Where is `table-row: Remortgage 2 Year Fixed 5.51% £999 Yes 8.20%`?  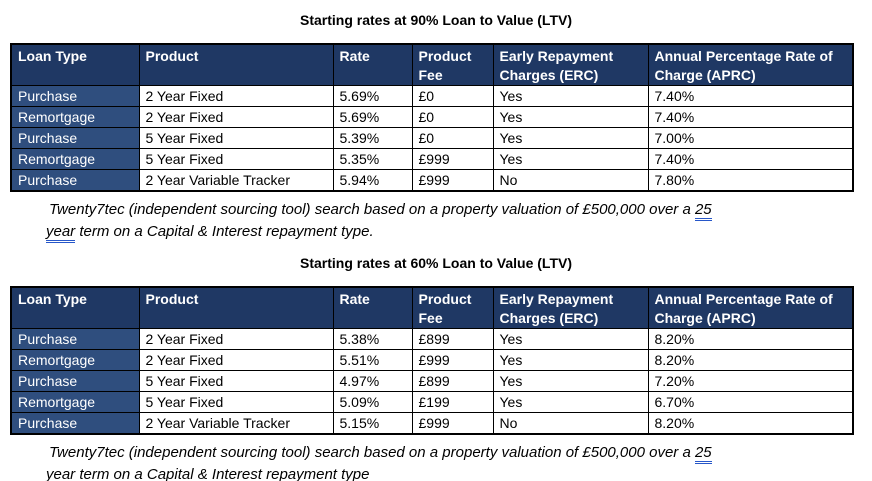 table-row: Remortgage 2 Year Fixed 5.51% £999 Yes 8.20% is located at coordinates (432, 360).